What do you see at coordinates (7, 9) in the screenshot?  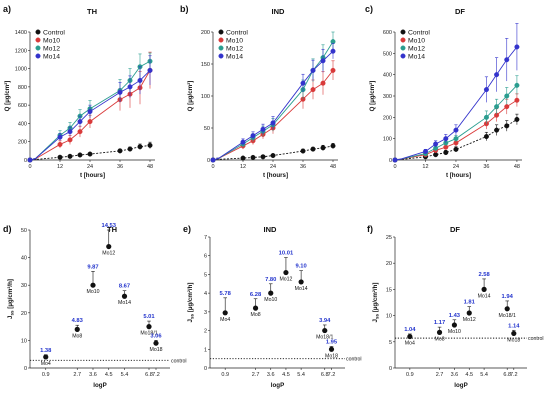 I see `chart0-panel-letter: a)` at bounding box center [7, 9].